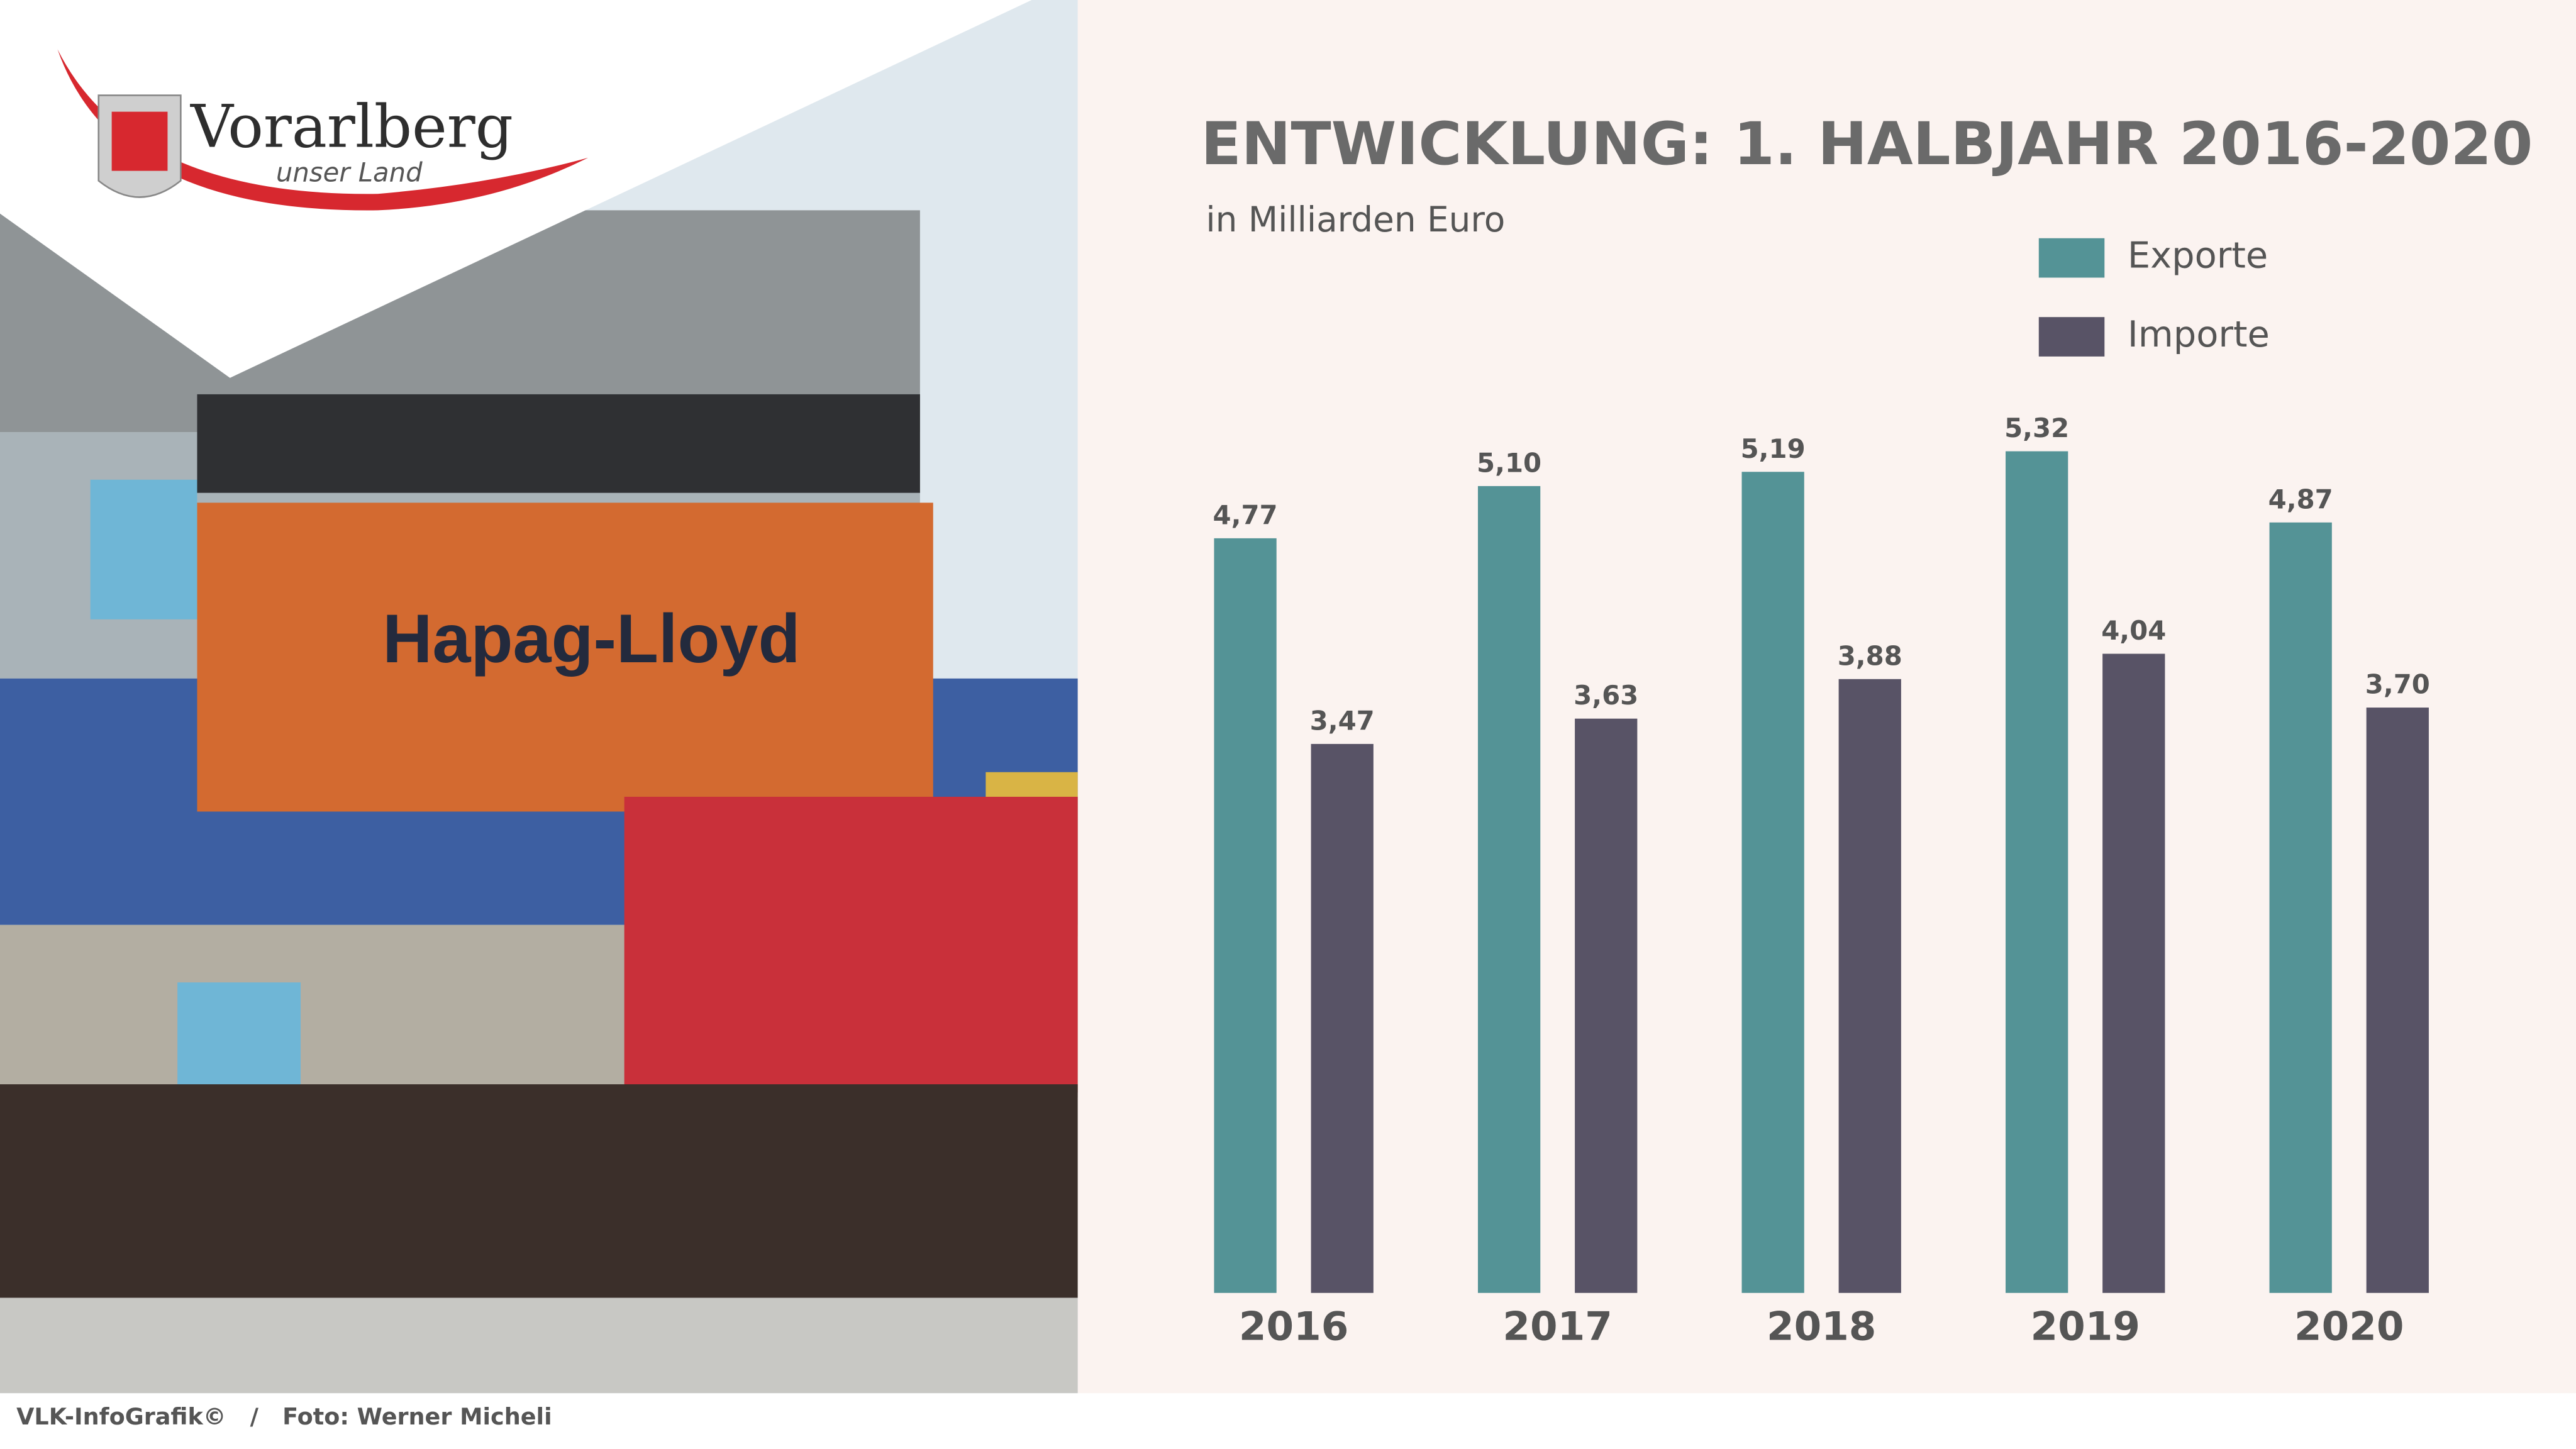  I want to click on chart-subtitle: in Milliarden Euro, so click(1355, 219).